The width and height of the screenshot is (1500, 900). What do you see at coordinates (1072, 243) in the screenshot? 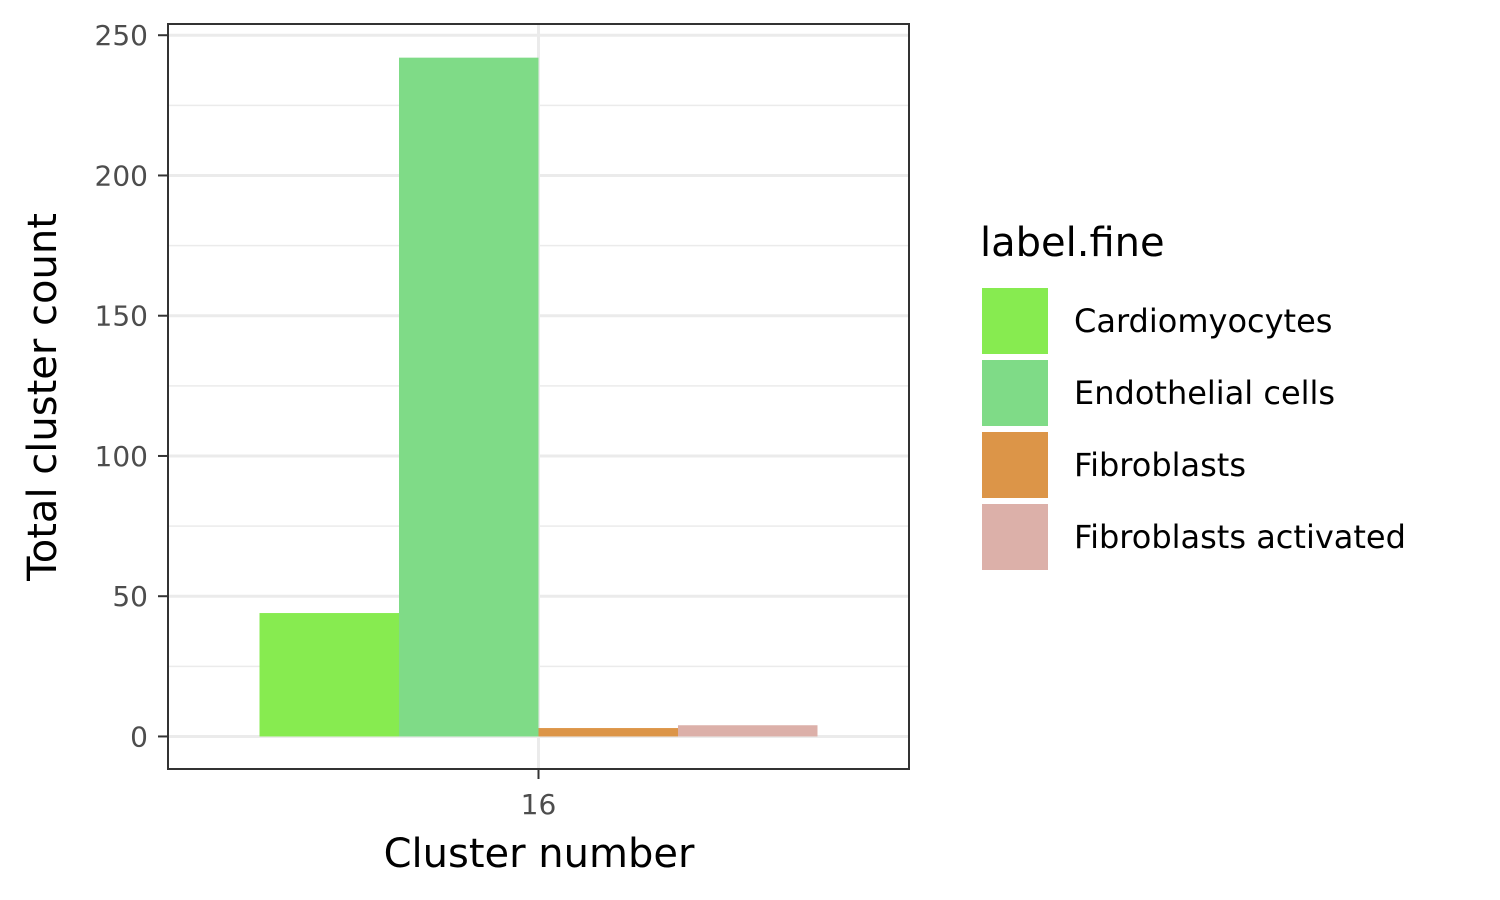
I see `legend-title: label.fine` at bounding box center [1072, 243].